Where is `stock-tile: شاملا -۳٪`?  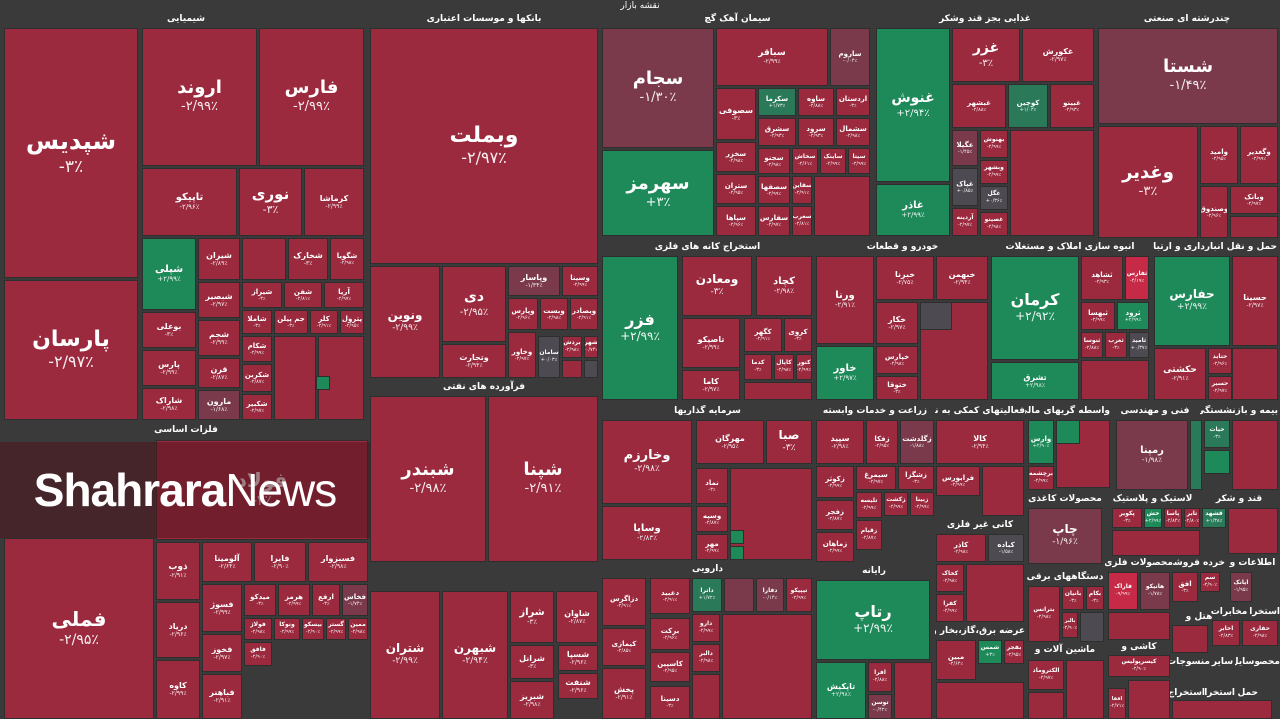 stock-tile: شاملا -۳٪ is located at coordinates (257, 322).